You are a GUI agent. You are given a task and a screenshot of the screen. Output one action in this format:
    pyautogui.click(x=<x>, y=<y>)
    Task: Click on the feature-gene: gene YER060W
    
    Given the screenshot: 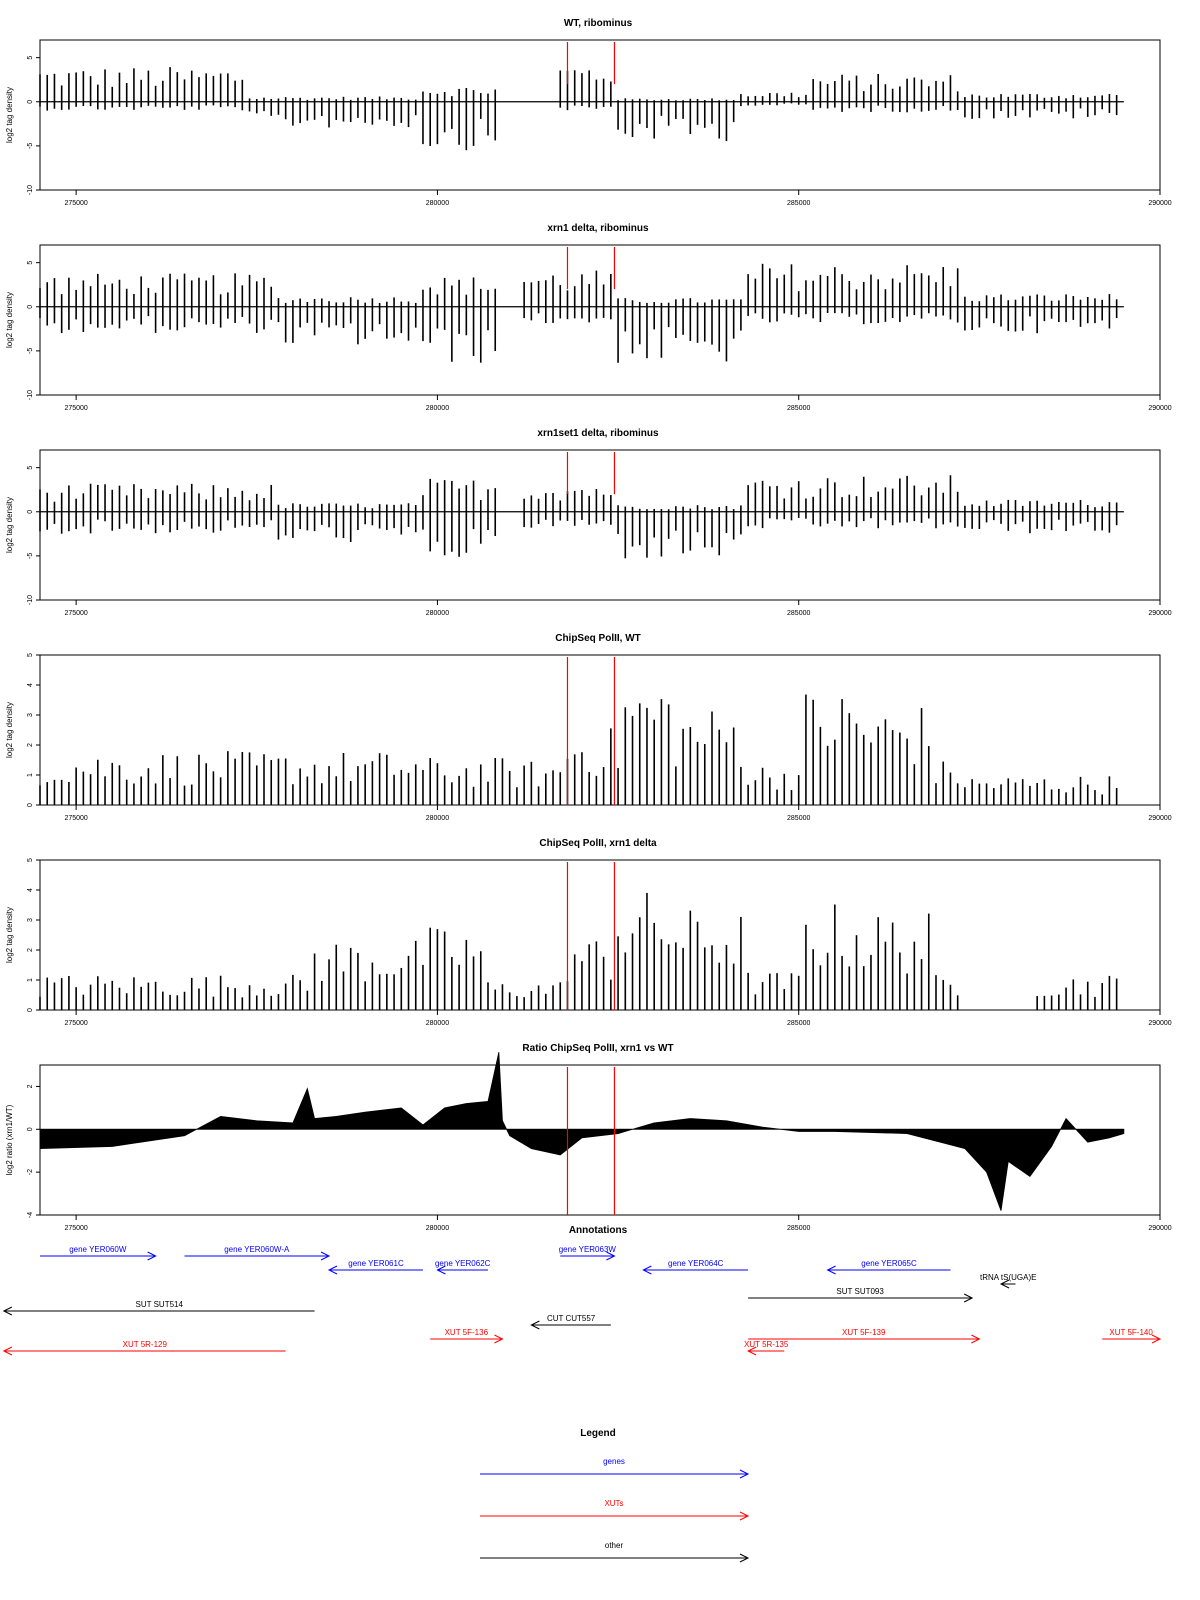 What is the action you would take?
    pyautogui.click(x=98, y=1253)
    